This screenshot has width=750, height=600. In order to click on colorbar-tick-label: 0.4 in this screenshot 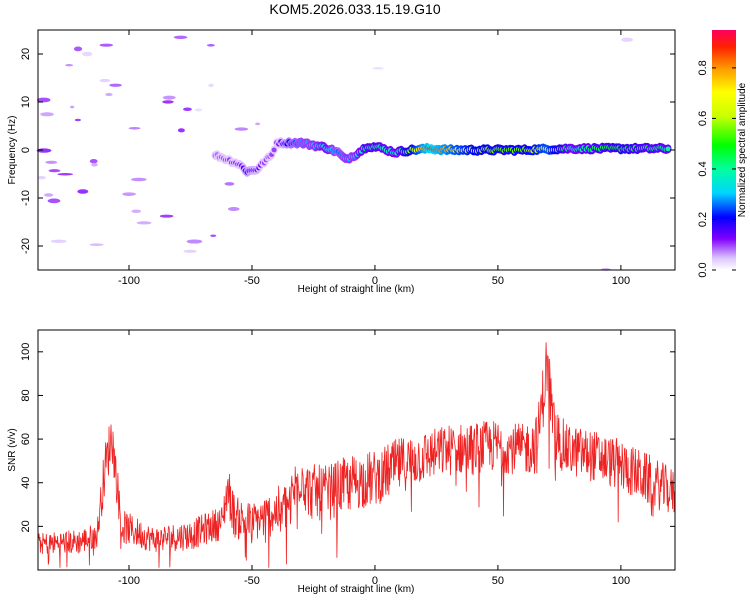, I will do `click(703, 168)`.